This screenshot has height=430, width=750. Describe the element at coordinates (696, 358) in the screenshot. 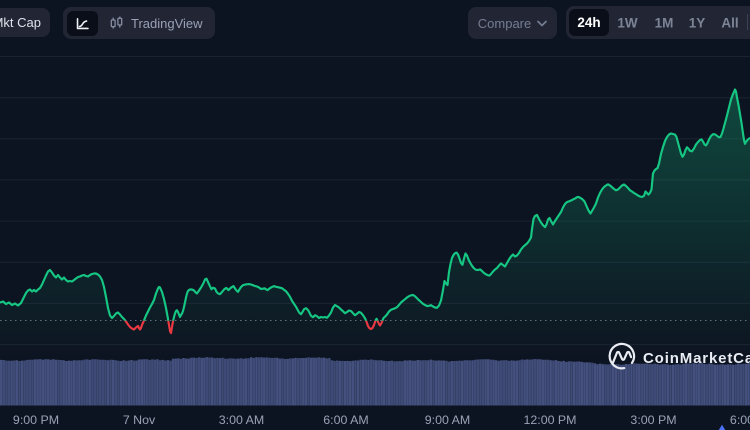

I see `svg-text: CoinMarketCap` at that location.